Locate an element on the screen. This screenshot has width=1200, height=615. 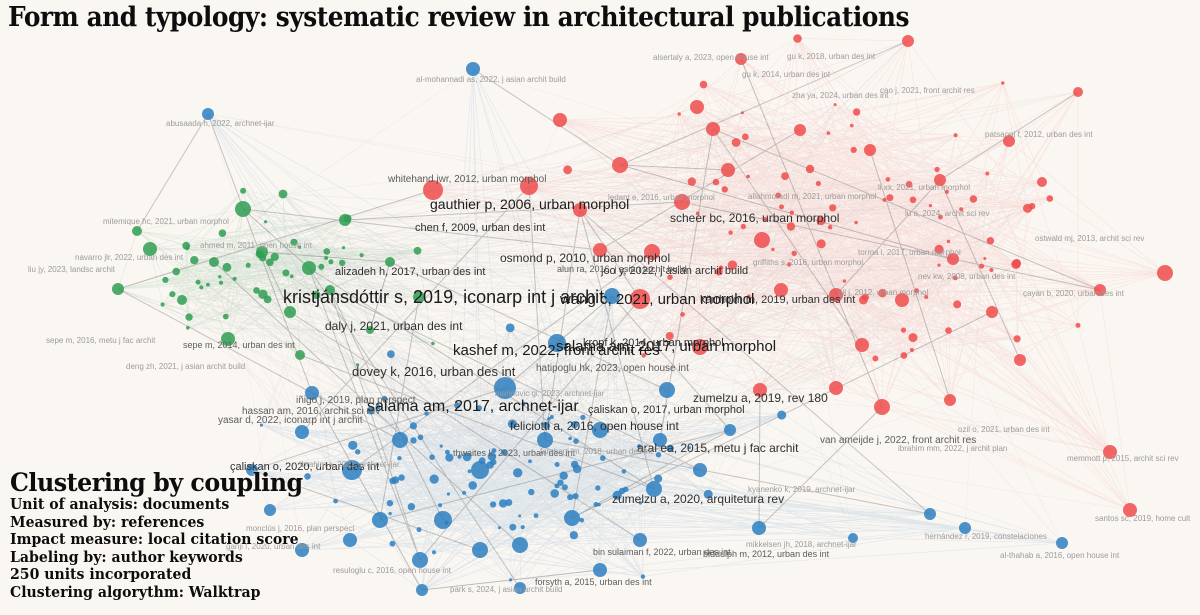
node-label: alizadeh h, 2017, urban des int is located at coordinates (410, 272).